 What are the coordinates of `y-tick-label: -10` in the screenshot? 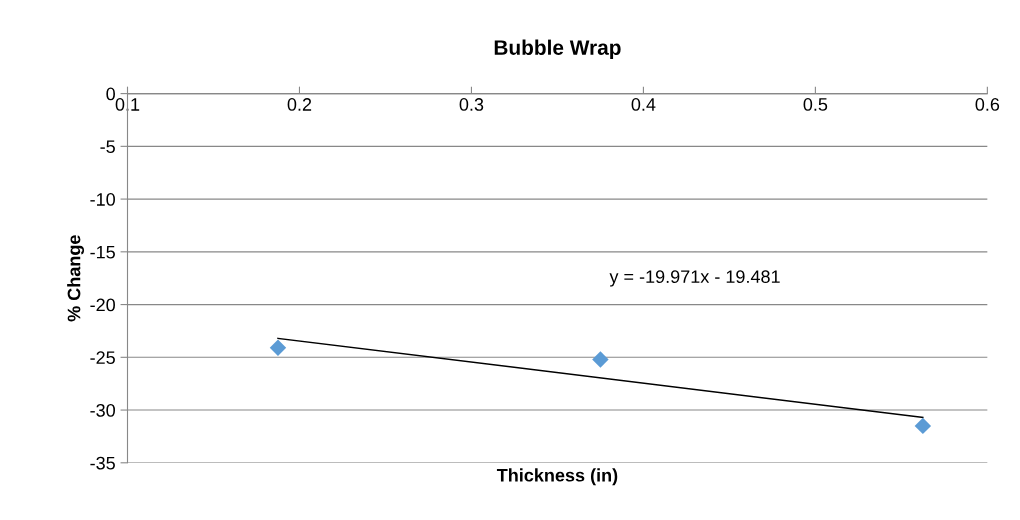 It's located at (102, 199).